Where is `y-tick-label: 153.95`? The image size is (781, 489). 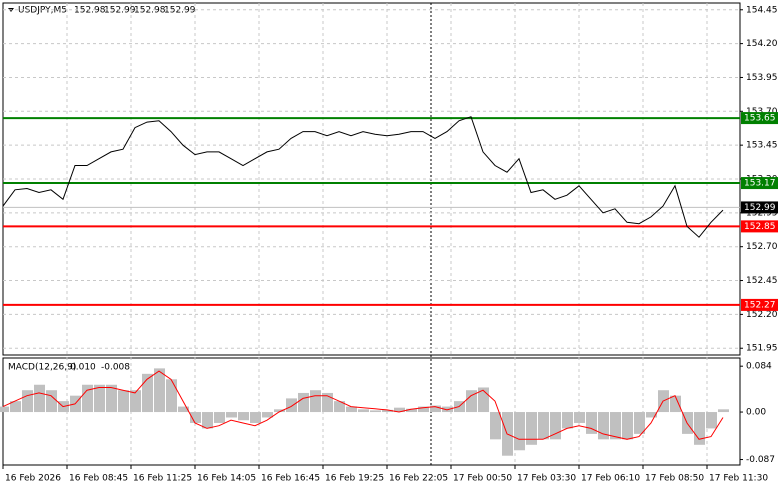 y-tick-label: 153.95 is located at coordinates (762, 78).